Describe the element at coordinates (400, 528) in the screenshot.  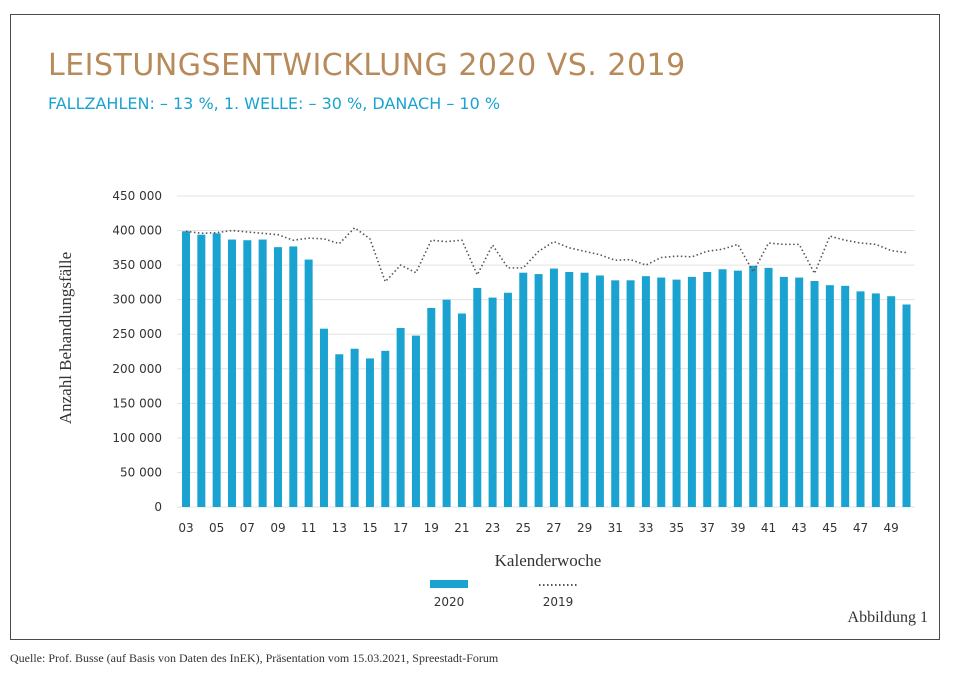
I see `x-tick-label: 17` at that location.